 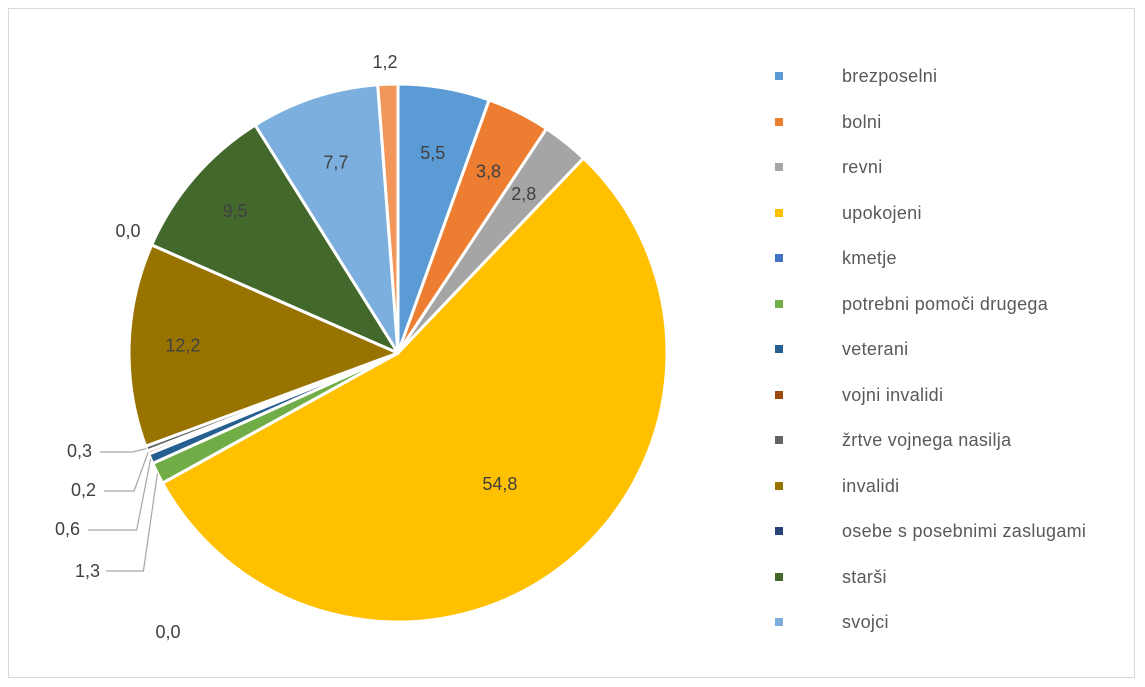 What do you see at coordinates (955, 631) in the screenshot?
I see `legend-item: svojci` at bounding box center [955, 631].